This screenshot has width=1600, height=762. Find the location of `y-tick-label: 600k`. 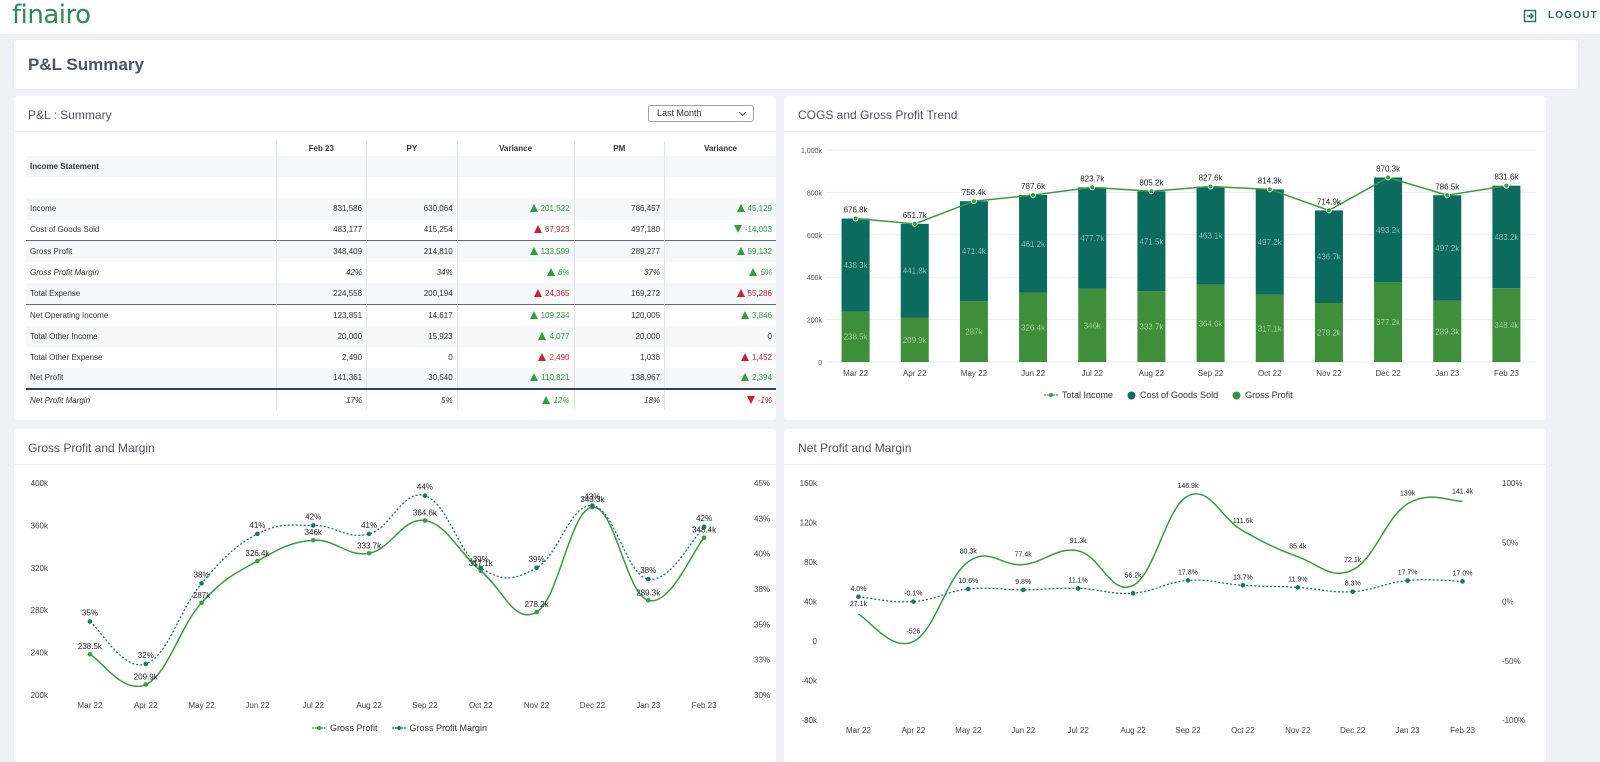

y-tick-label: 600k is located at coordinates (815, 236).